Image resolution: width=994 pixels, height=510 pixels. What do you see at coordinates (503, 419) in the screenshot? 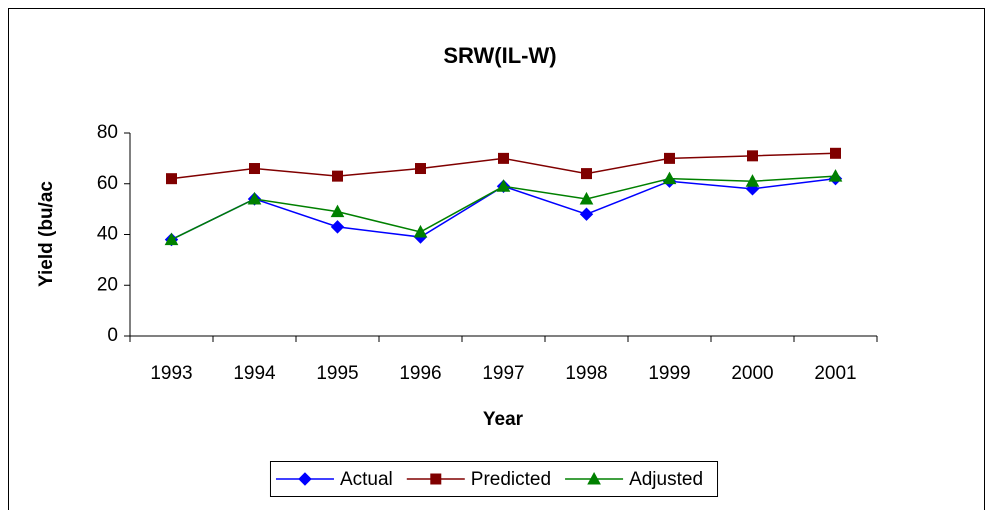
I see `x-axis-label: Year` at bounding box center [503, 419].